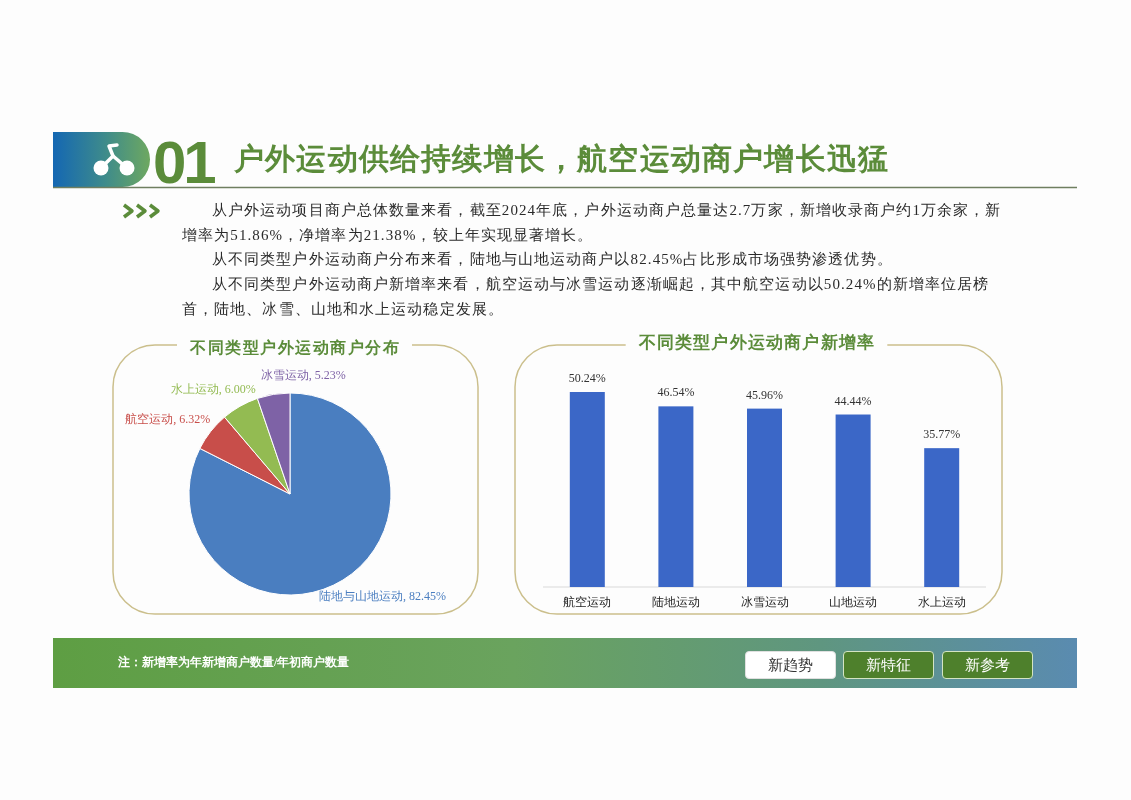  Describe the element at coordinates (853, 400) in the screenshot. I see `data-label: 44.44%` at that location.